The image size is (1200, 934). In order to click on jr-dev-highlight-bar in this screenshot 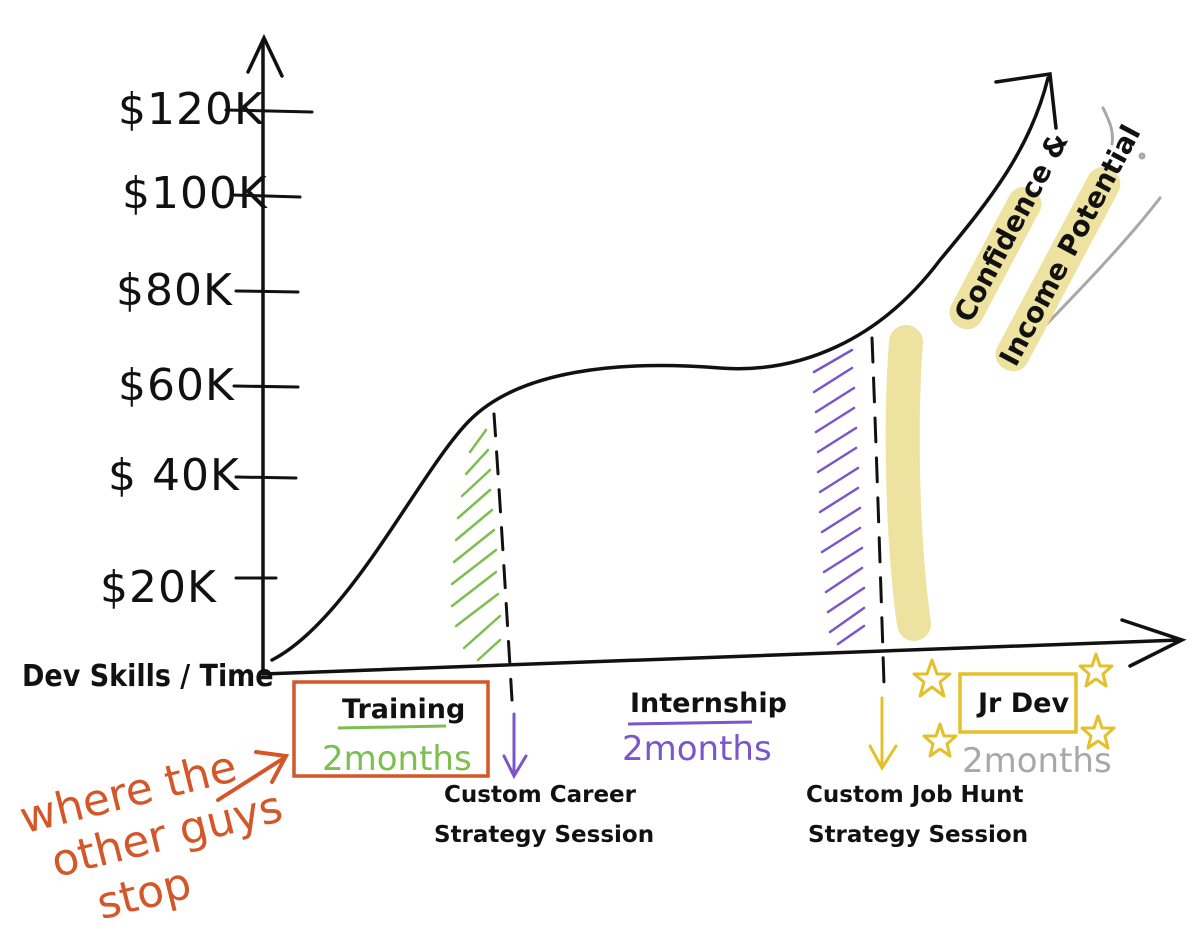, I will do `click(908, 483)`.